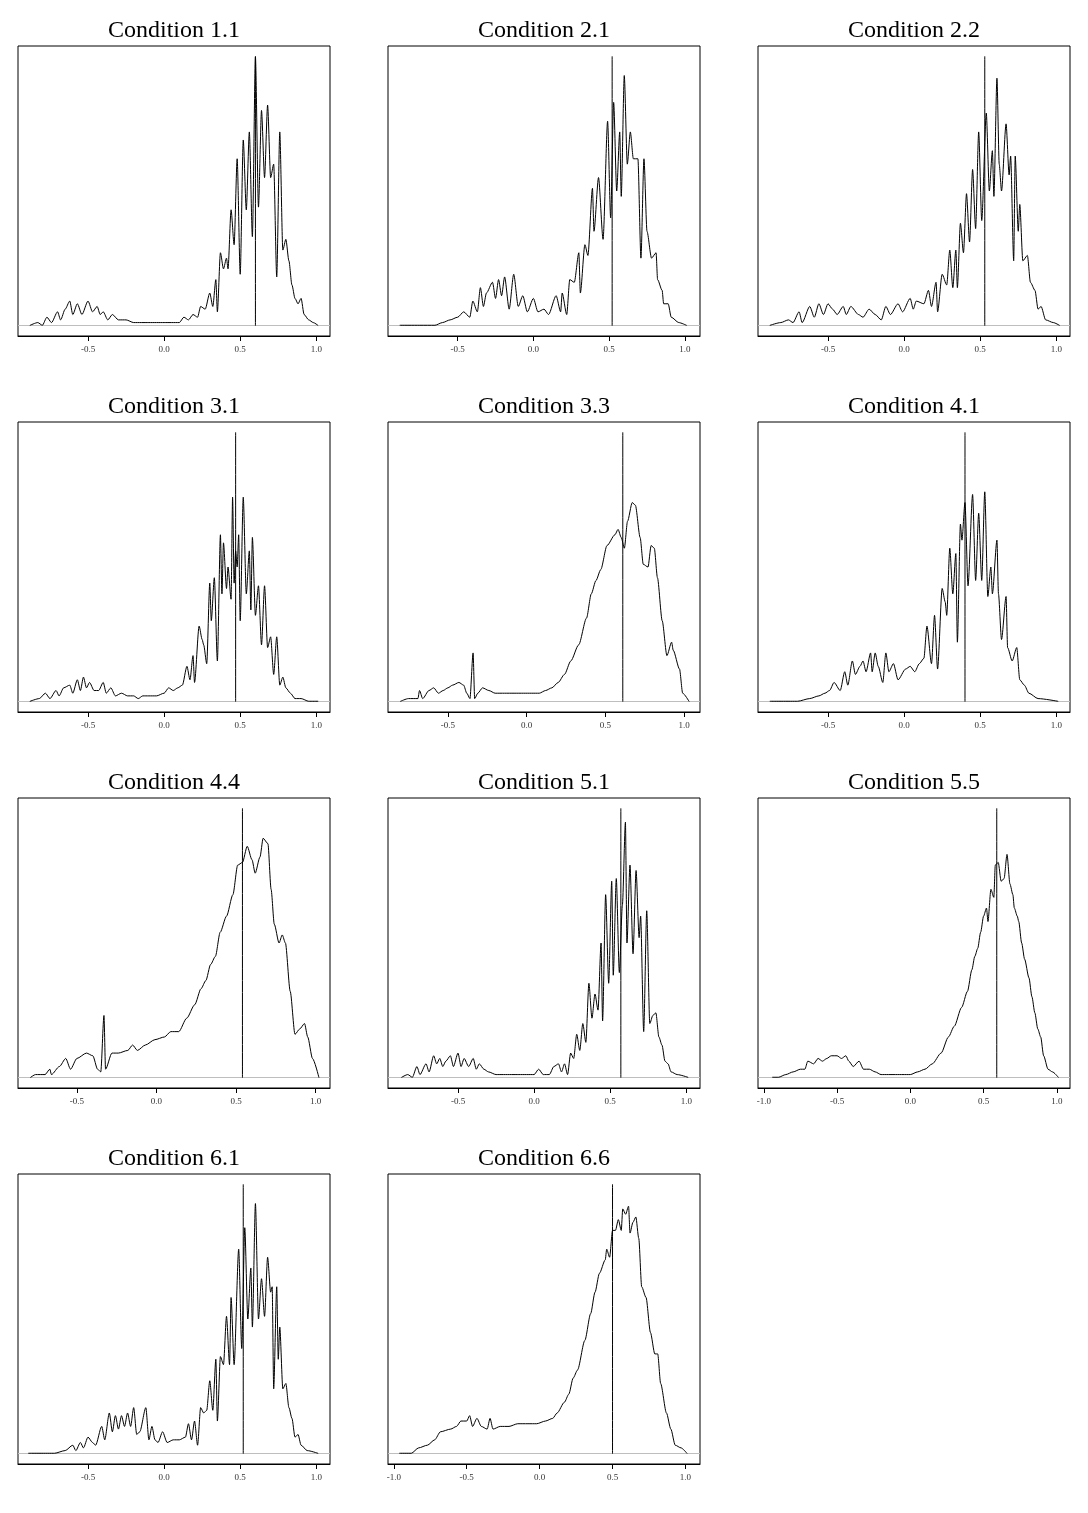  What do you see at coordinates (914, 405) in the screenshot?
I see `chart-title: Condition 4.1` at bounding box center [914, 405].